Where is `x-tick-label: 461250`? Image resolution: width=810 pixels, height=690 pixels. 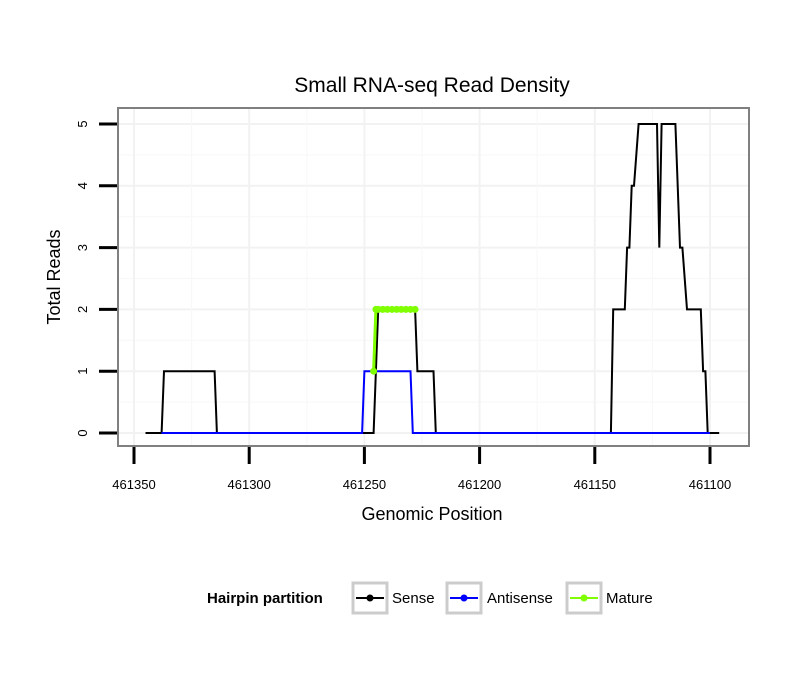 x-tick-label: 461250 is located at coordinates (364, 484).